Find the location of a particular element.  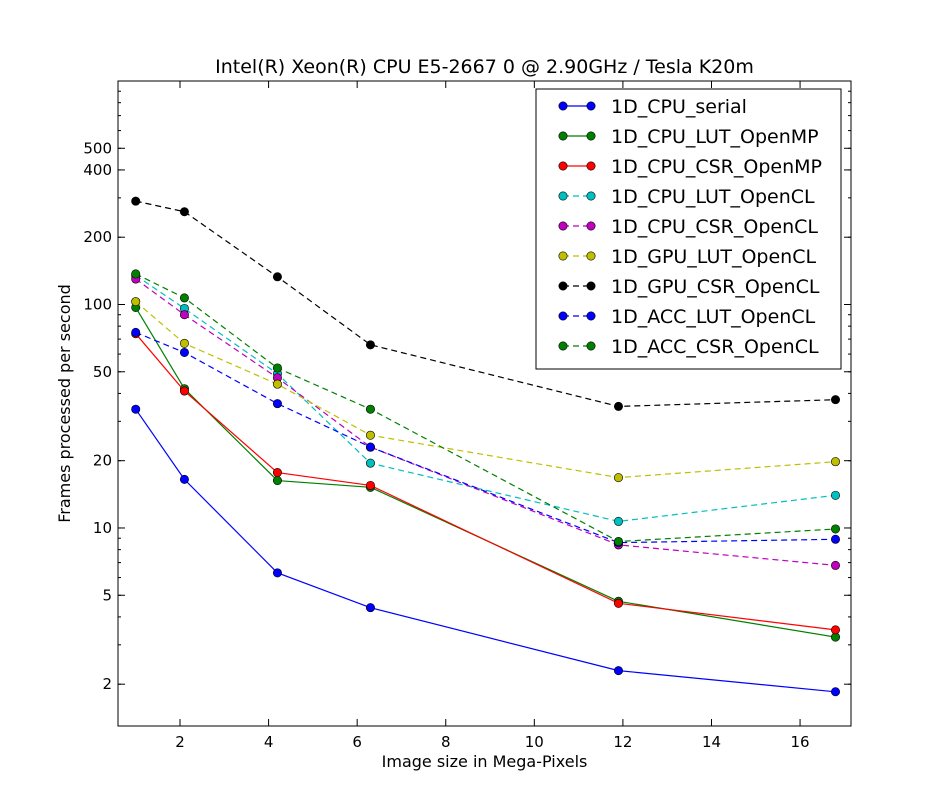

legend-label: 1D_GPU_CSR_OpenCL is located at coordinates (715, 287).